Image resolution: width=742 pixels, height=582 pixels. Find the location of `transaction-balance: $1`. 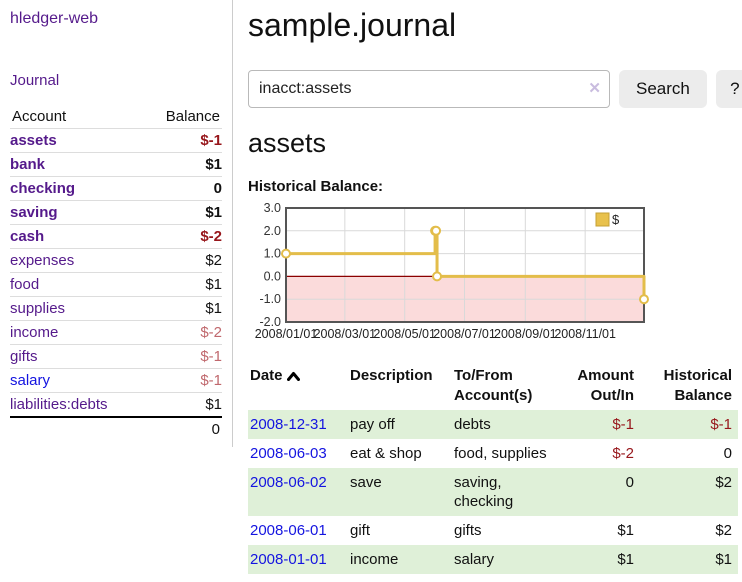

transaction-balance: $1 is located at coordinates (723, 559).